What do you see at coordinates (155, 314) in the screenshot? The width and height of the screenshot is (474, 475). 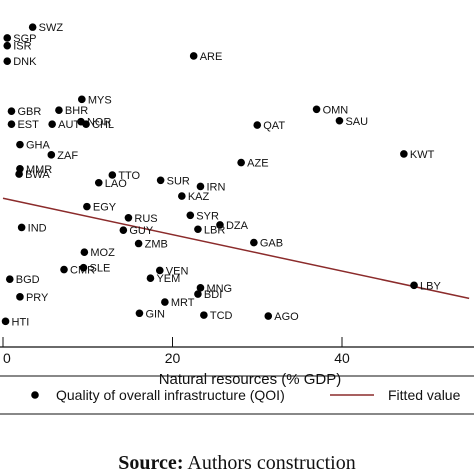 I see `point-label-gin: GIN` at bounding box center [155, 314].